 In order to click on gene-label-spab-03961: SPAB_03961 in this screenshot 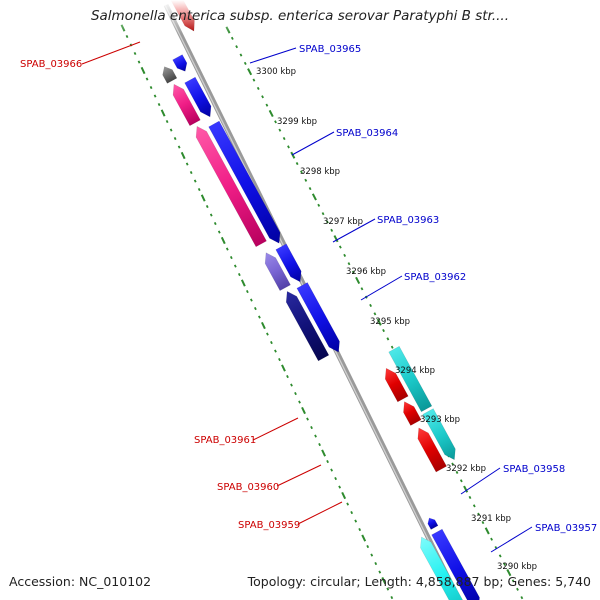, I will do `click(225, 440)`.